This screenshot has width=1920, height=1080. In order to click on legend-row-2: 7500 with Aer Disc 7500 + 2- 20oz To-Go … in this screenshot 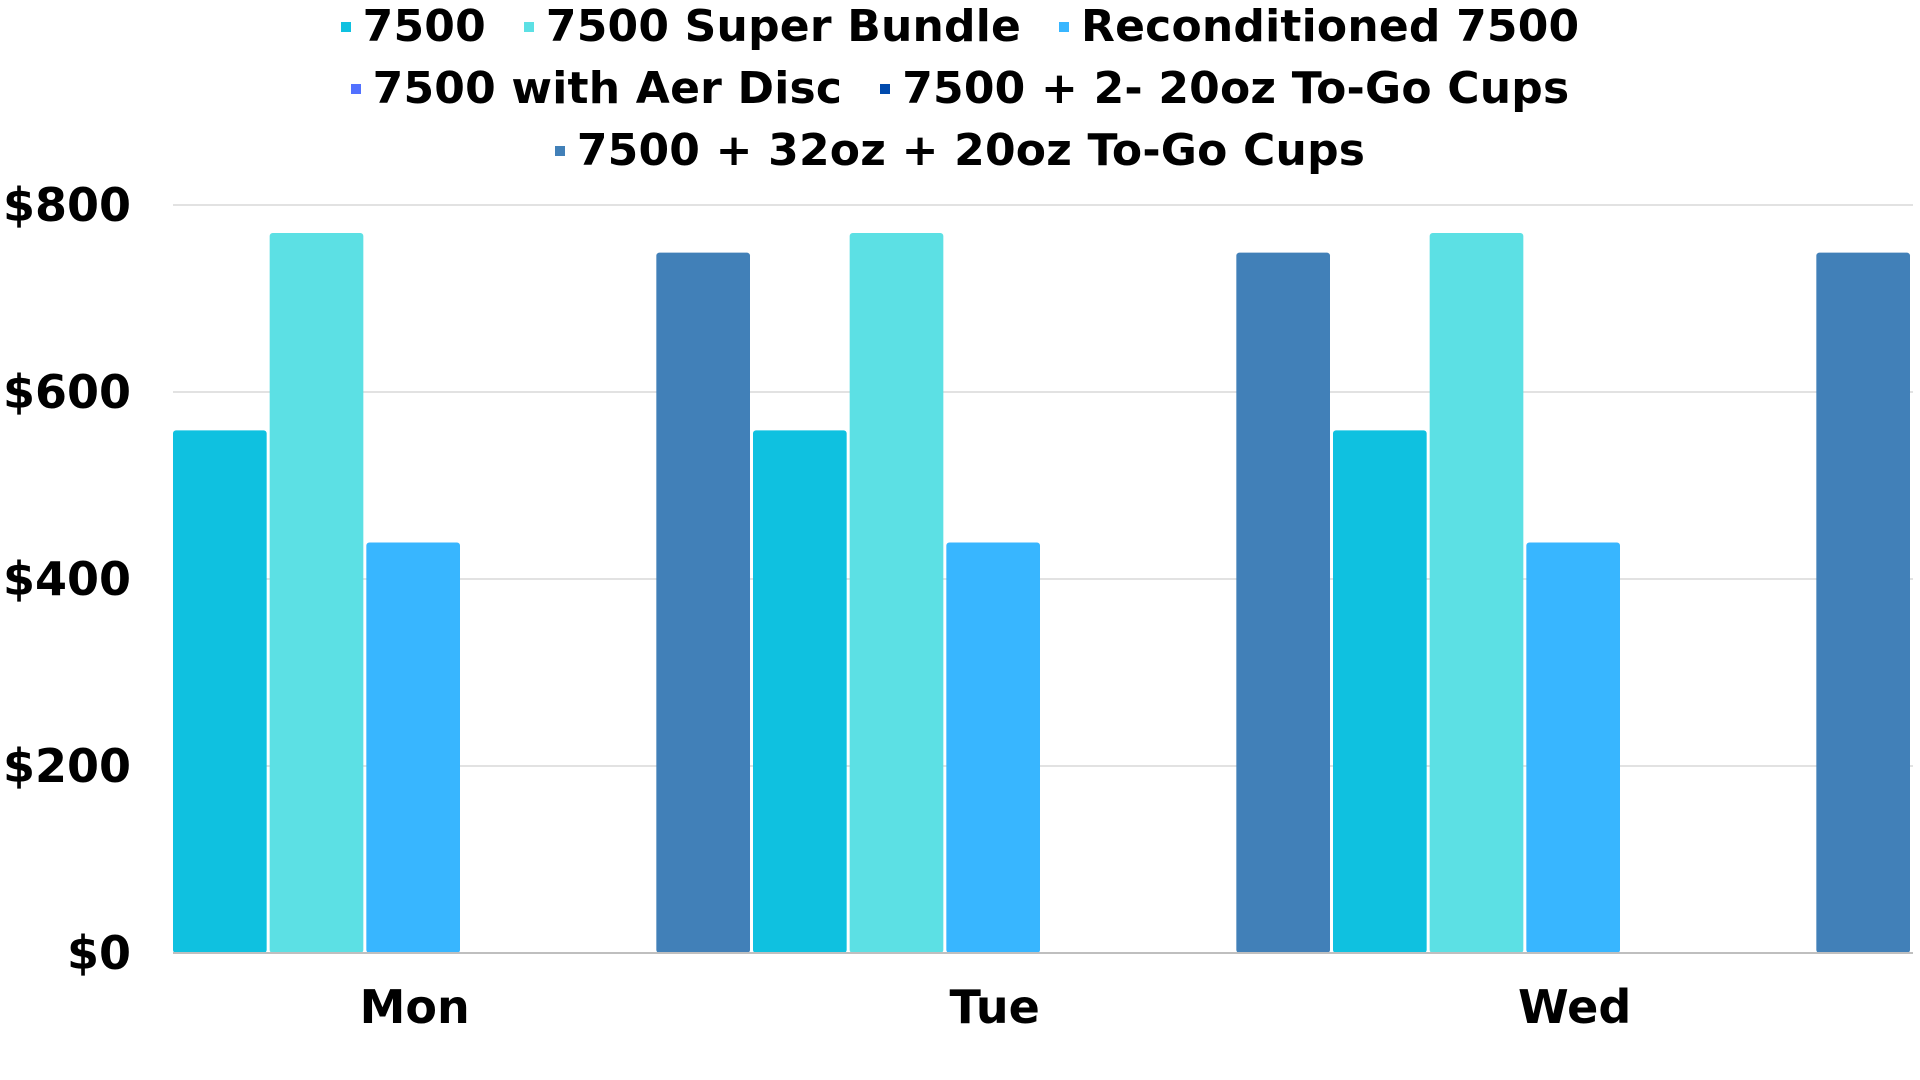, I will do `click(960, 89)`.